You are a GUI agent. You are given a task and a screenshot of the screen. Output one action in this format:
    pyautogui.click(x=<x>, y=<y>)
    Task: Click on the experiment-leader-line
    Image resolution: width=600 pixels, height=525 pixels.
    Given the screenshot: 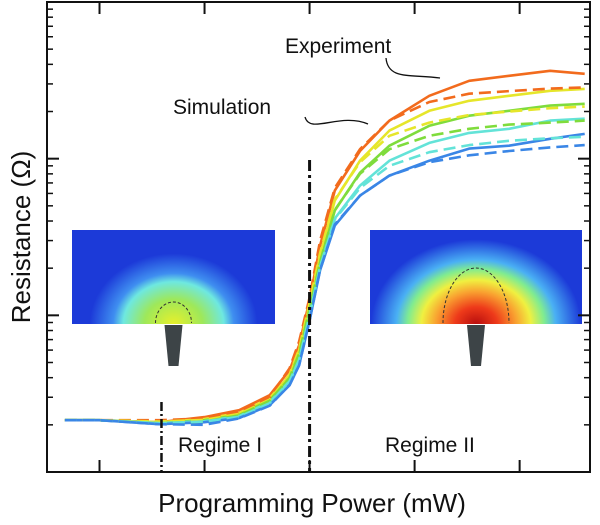 What is the action you would take?
    pyautogui.click(x=413, y=68)
    